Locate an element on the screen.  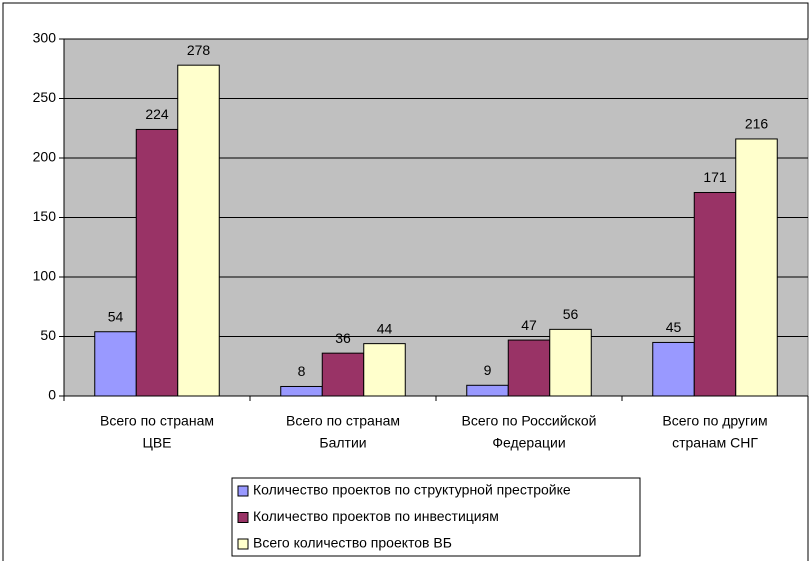
data-label: 224 is located at coordinates (157, 114).